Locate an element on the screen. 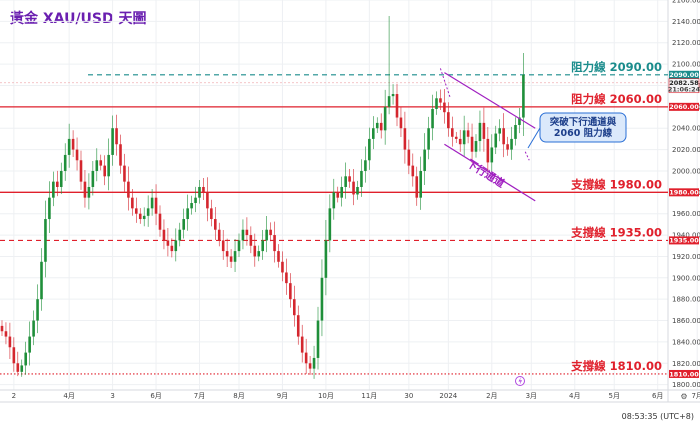  y-tick-label: 2160.00 is located at coordinates (686, 2).